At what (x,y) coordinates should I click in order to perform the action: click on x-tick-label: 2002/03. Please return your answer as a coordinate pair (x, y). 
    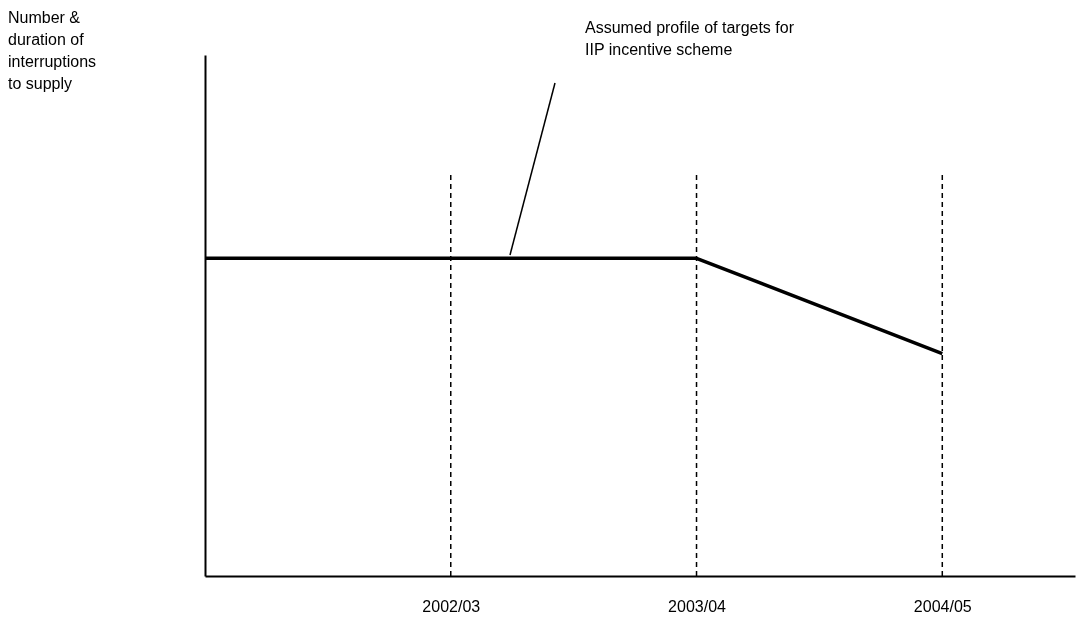
    Looking at the image, I should click on (451, 606).